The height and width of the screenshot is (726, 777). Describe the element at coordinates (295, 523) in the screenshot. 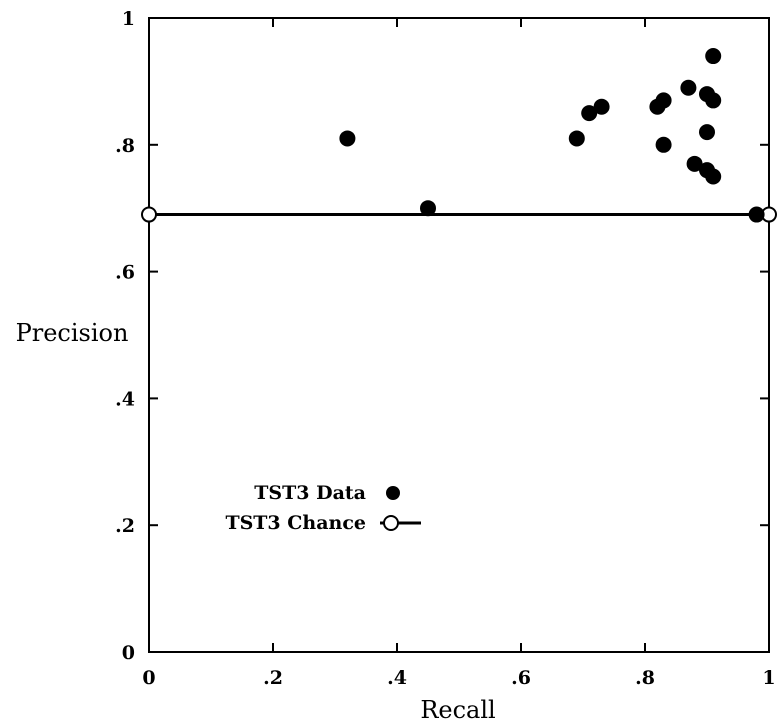

I see `legend-label-chance: TST3 Chance` at that location.